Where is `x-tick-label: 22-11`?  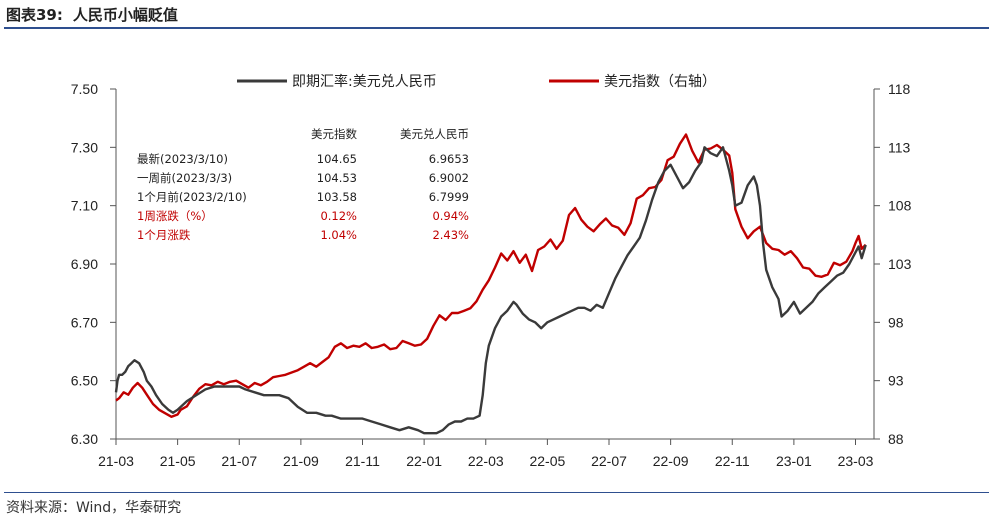
x-tick-label: 22-11 is located at coordinates (732, 461).